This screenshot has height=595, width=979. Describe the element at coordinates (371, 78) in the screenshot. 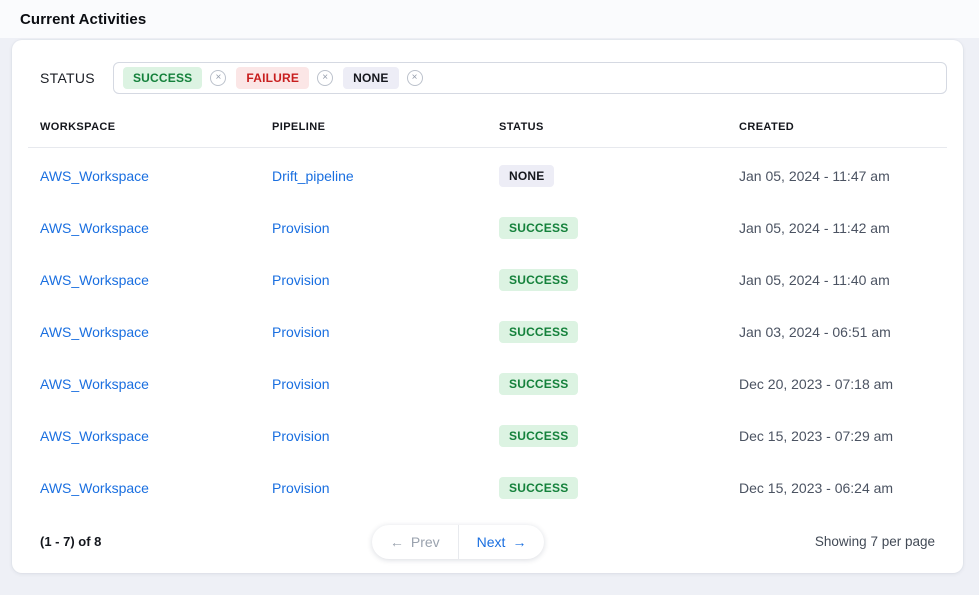

I see `filter-tag: NONE` at that location.